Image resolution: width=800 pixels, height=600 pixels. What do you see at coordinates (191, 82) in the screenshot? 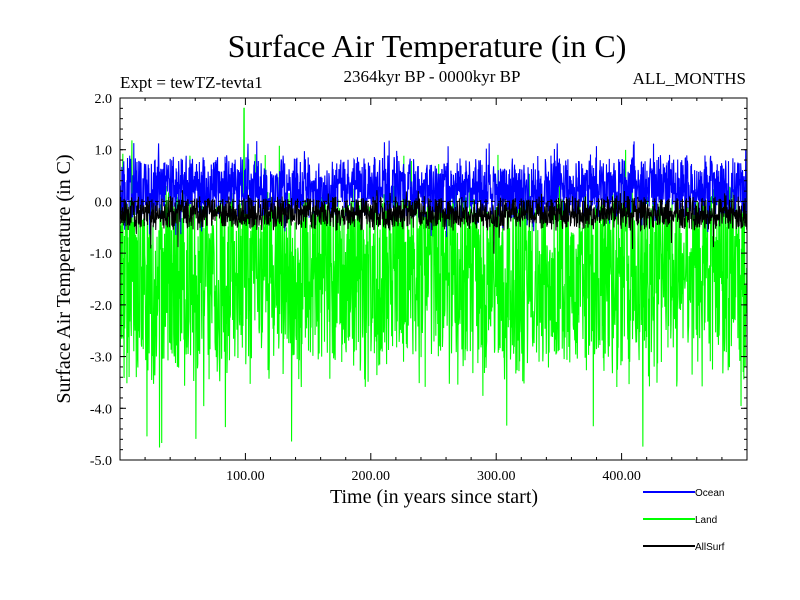
I see `chart-subtitle-experiment: Expt = tewTZ-tevta1` at bounding box center [191, 82].